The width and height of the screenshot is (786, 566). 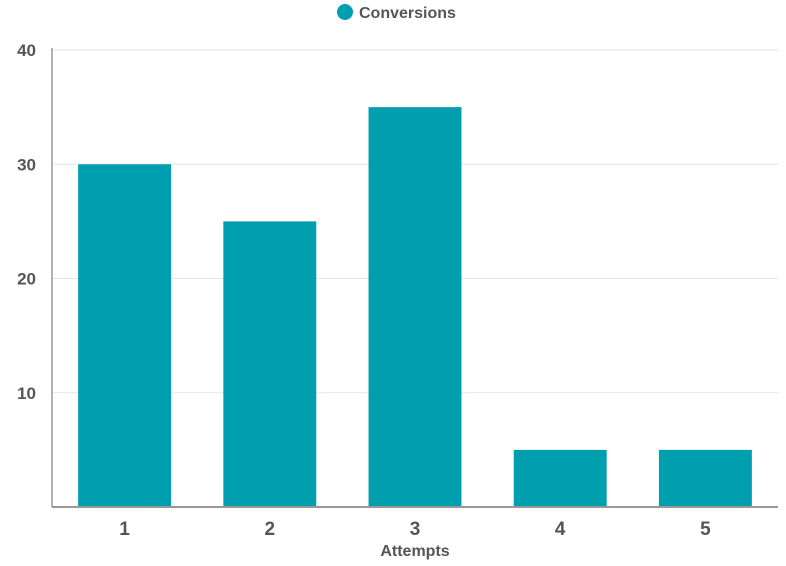 I want to click on y-tick-label-40: 40, so click(x=26, y=50).